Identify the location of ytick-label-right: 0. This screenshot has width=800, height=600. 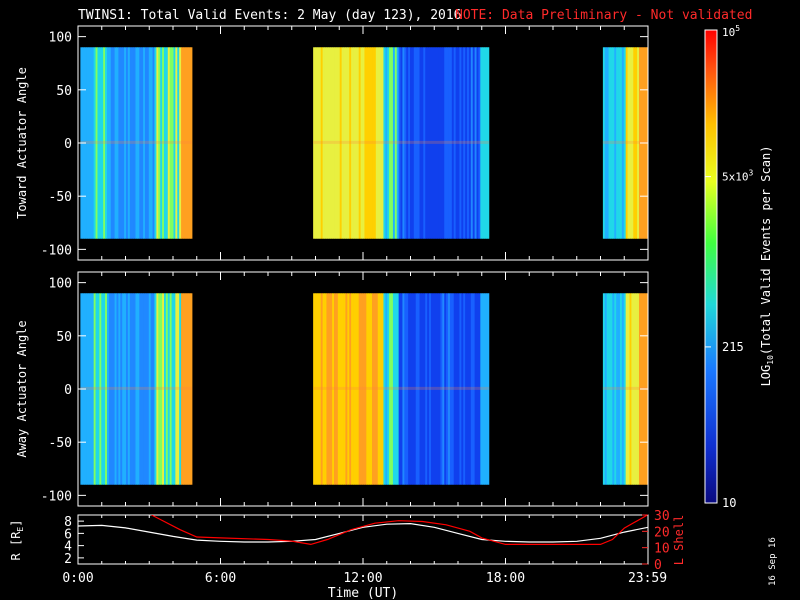
(658, 565).